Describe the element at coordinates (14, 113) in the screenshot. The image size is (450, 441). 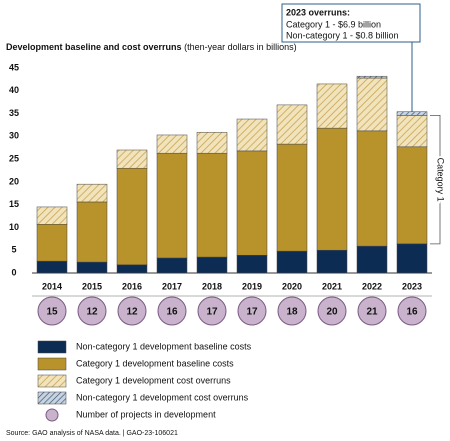
I see `y-tick-label: 35` at that location.